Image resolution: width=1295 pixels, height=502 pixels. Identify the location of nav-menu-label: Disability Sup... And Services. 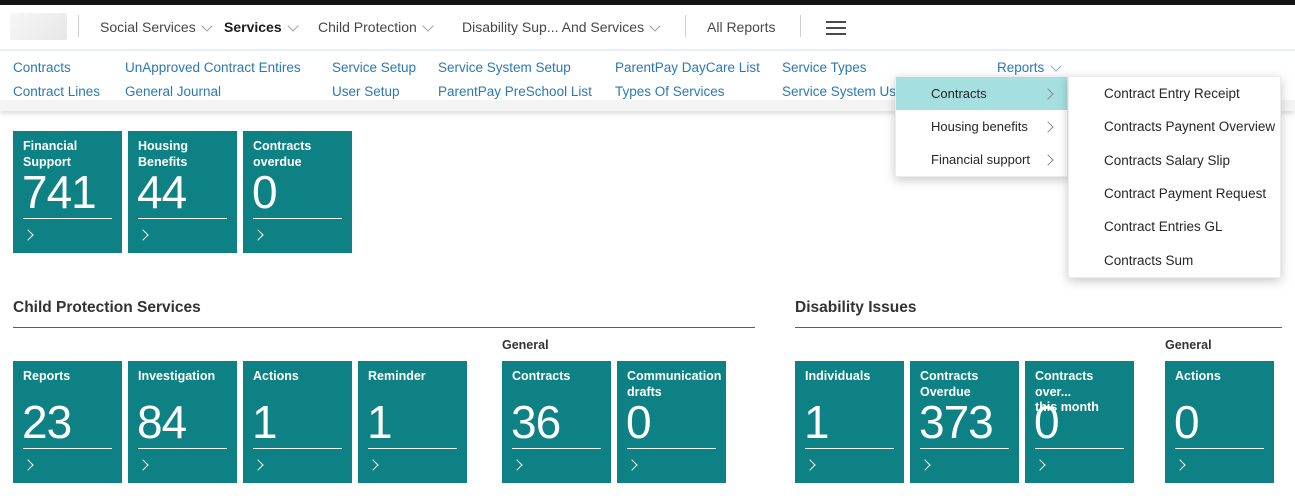
(553, 27).